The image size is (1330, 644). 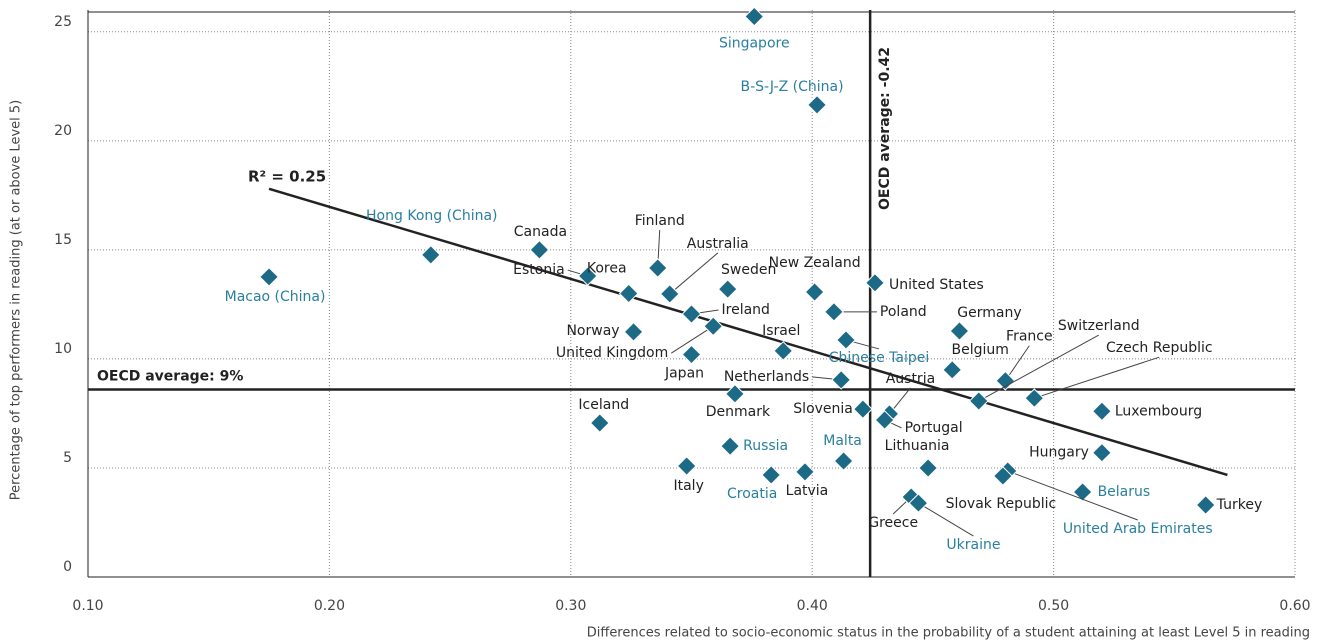 What do you see at coordinates (1159, 348) in the screenshot?
I see `point-label: Czech Republic` at bounding box center [1159, 348].